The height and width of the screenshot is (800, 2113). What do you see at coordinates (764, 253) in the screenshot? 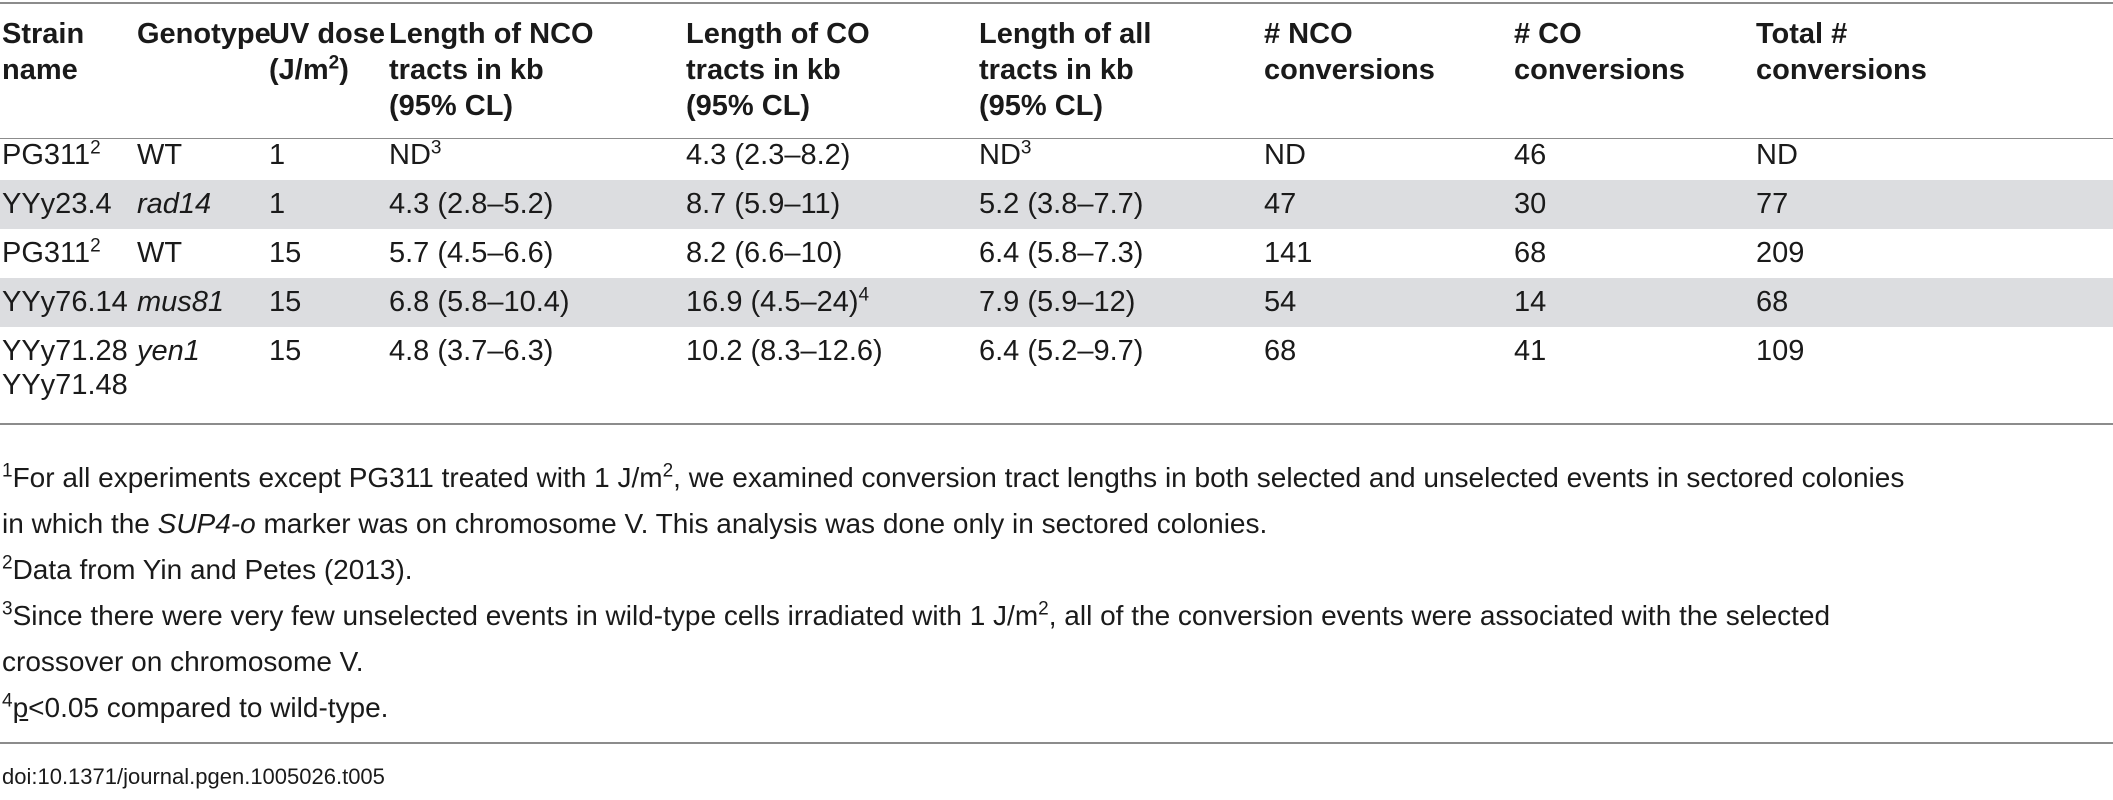
I see `cell-co-length: 8.2 (6.6–10)` at bounding box center [764, 253].